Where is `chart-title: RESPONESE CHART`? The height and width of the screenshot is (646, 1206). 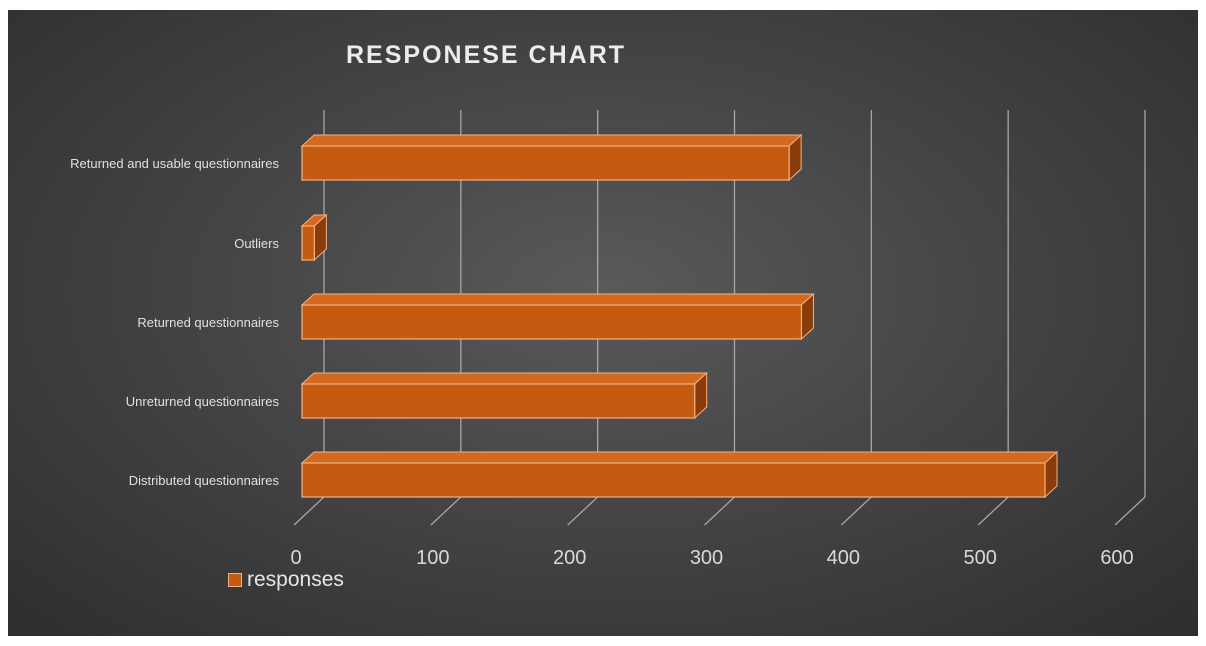
chart-title: RESPONESE CHART is located at coordinates (486, 55).